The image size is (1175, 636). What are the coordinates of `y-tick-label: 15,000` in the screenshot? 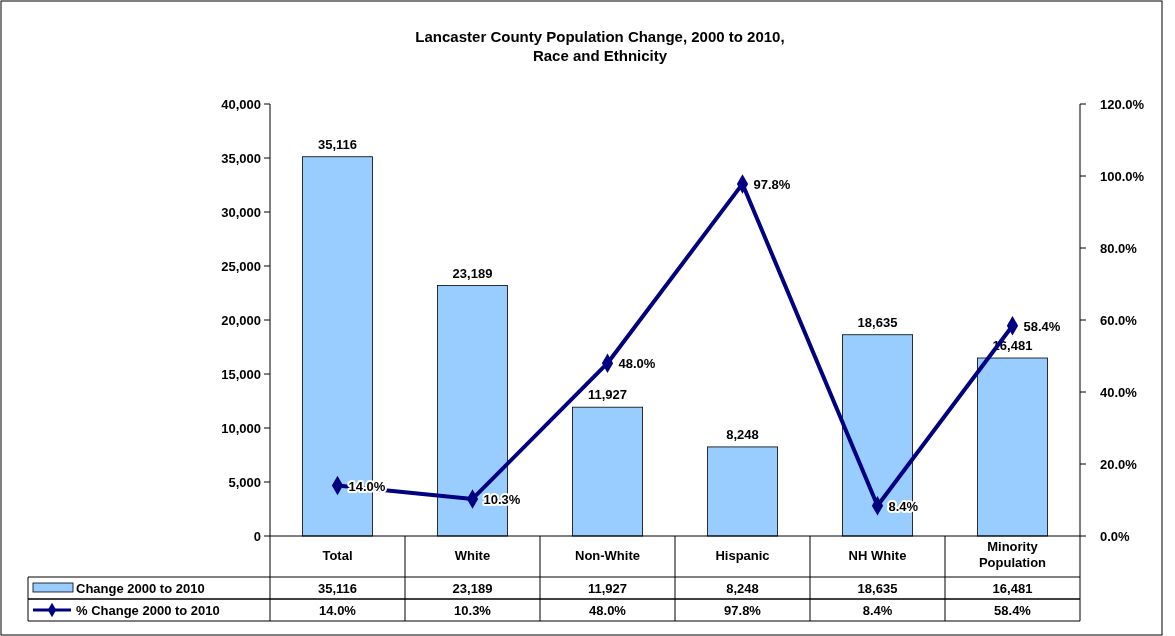 It's located at (241, 374).